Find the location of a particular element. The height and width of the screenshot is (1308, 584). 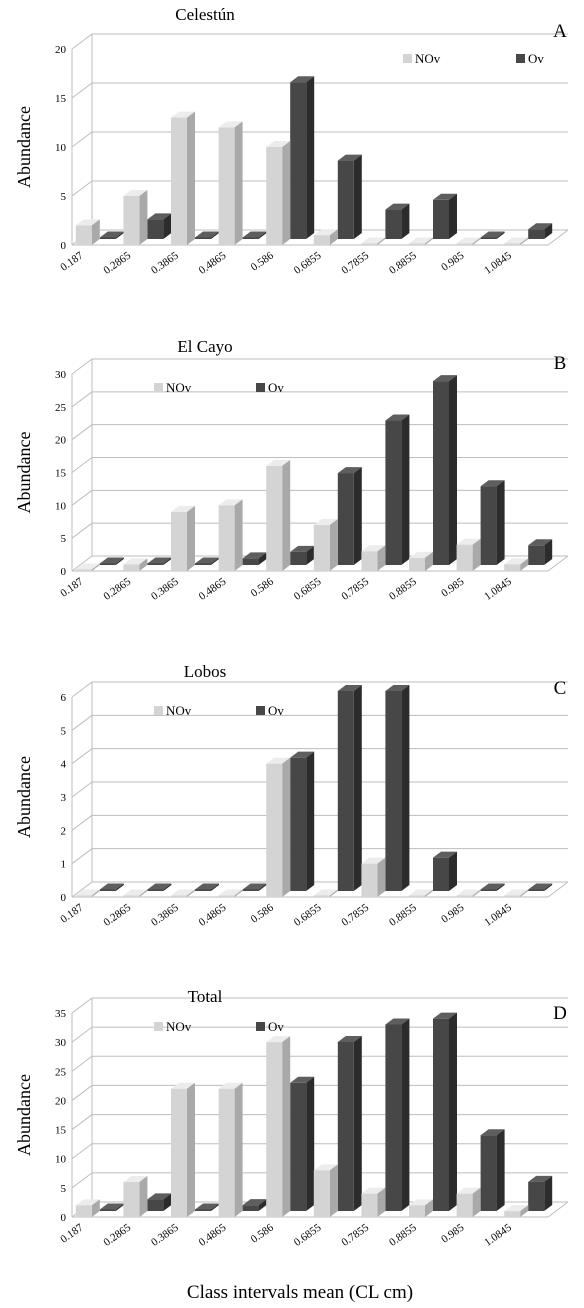

panel-letter: B is located at coordinates (560, 363).